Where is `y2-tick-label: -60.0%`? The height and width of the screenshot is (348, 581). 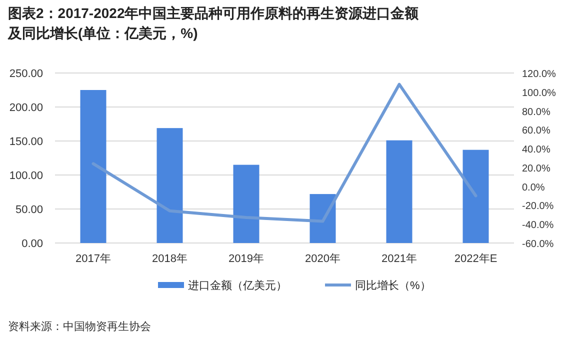
y2-tick-label: -60.0% is located at coordinates (538, 244).